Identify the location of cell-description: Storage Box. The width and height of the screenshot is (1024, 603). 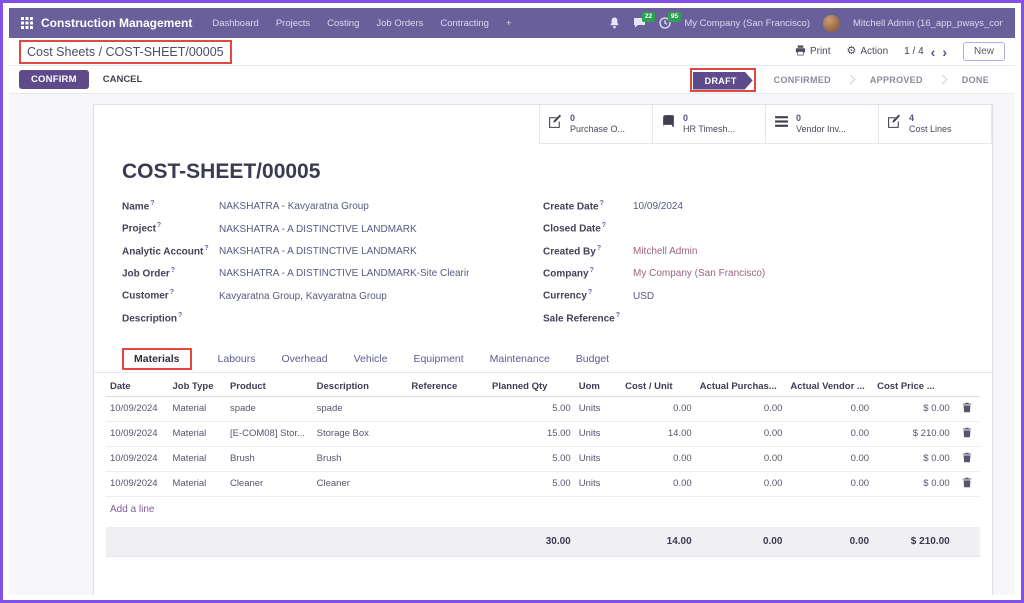
(360, 434).